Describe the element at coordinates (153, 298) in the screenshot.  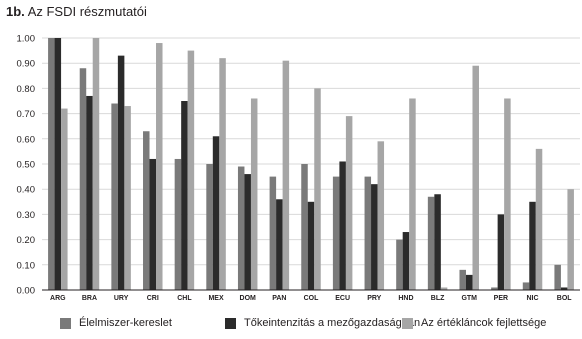
I see `x-tick-label: CRI` at that location.